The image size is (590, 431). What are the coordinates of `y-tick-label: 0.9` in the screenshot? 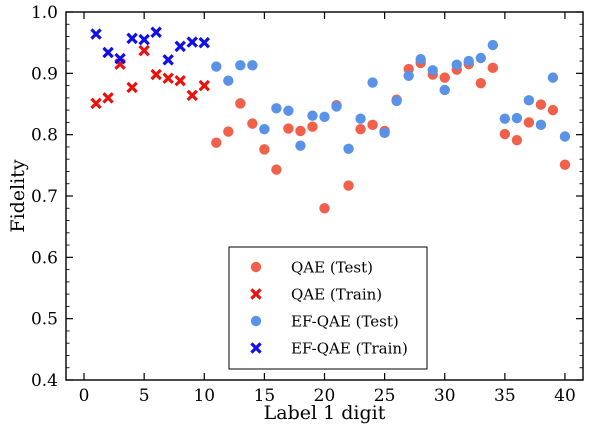 It's located at (44, 74).